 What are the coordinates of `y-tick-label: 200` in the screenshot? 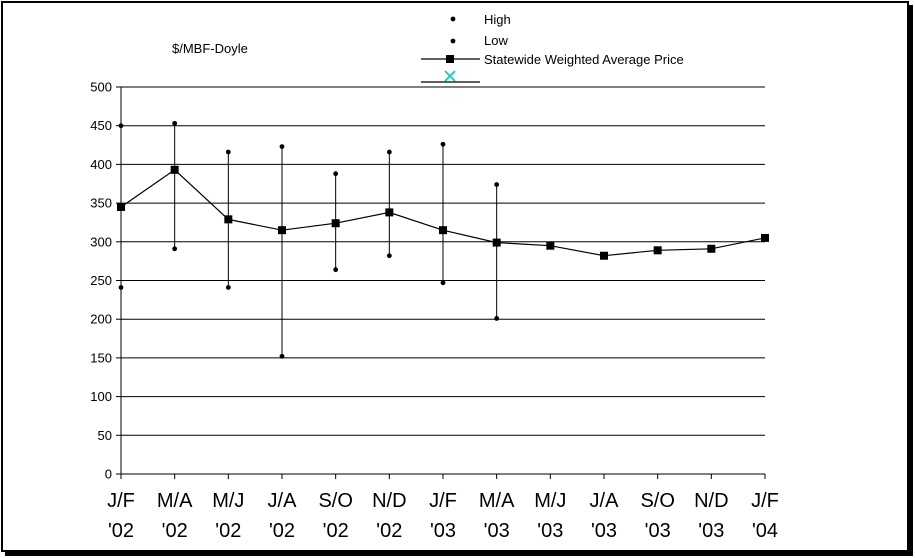 It's located at (101, 319).